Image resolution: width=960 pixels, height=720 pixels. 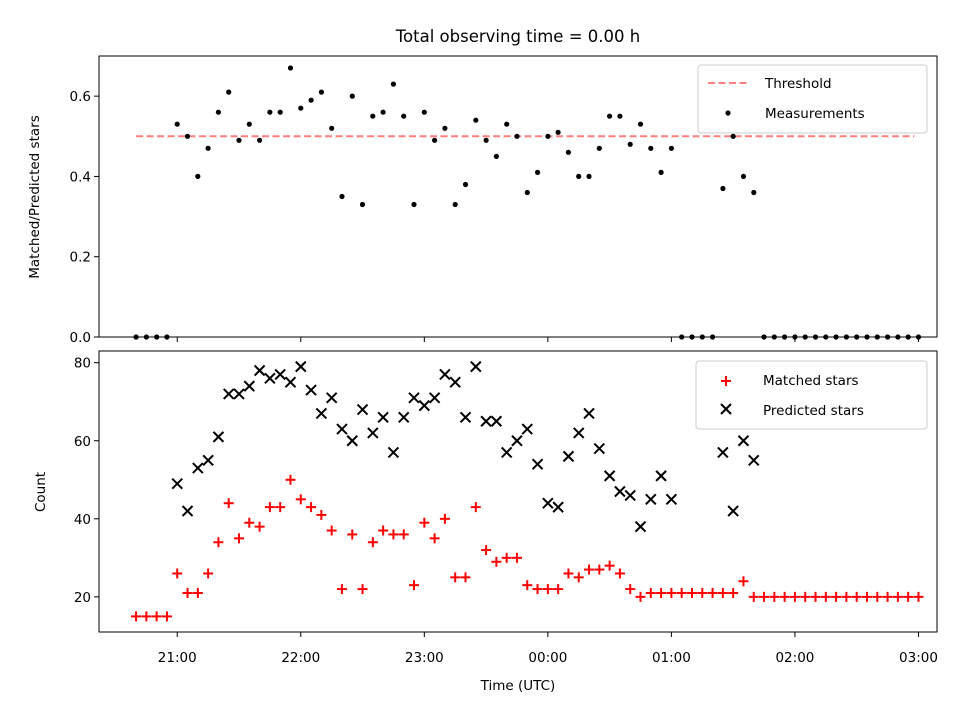 I want to click on top-y-tick-label: 0.4, so click(x=80, y=177).